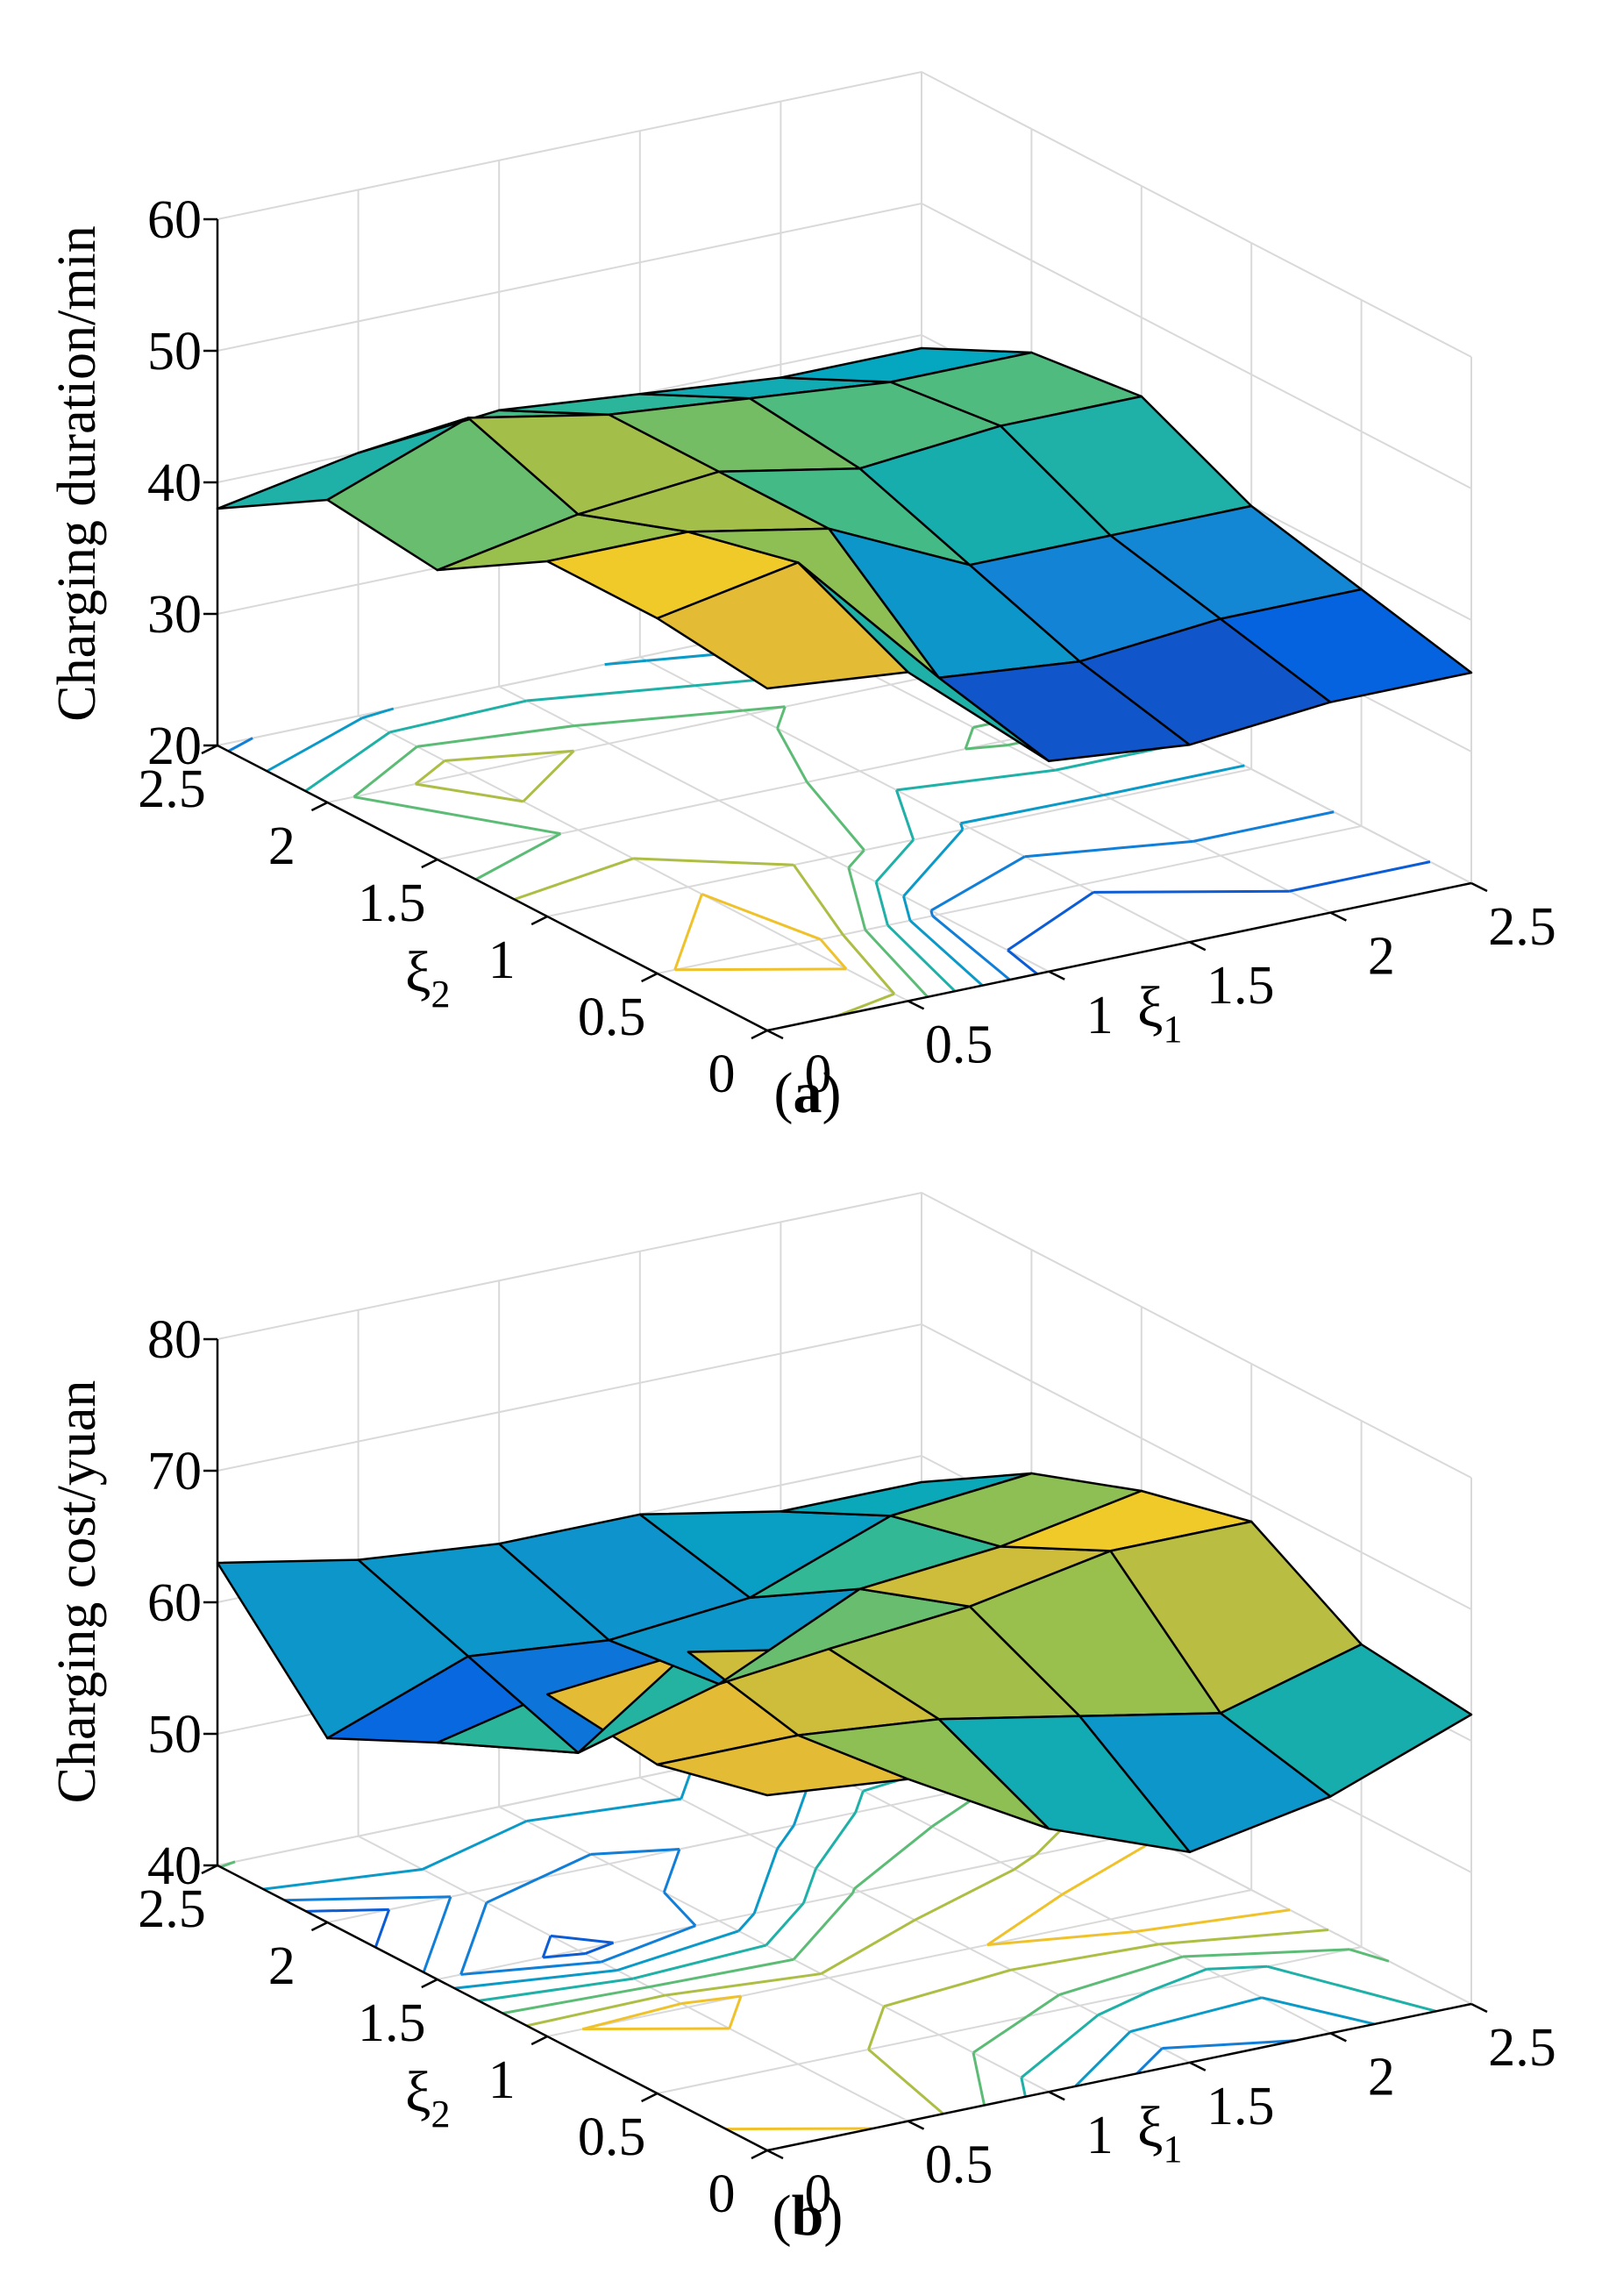 The image size is (1616, 2296). Describe the element at coordinates (492, 2008) in the screenshot. I see `y-axis-line` at that location.